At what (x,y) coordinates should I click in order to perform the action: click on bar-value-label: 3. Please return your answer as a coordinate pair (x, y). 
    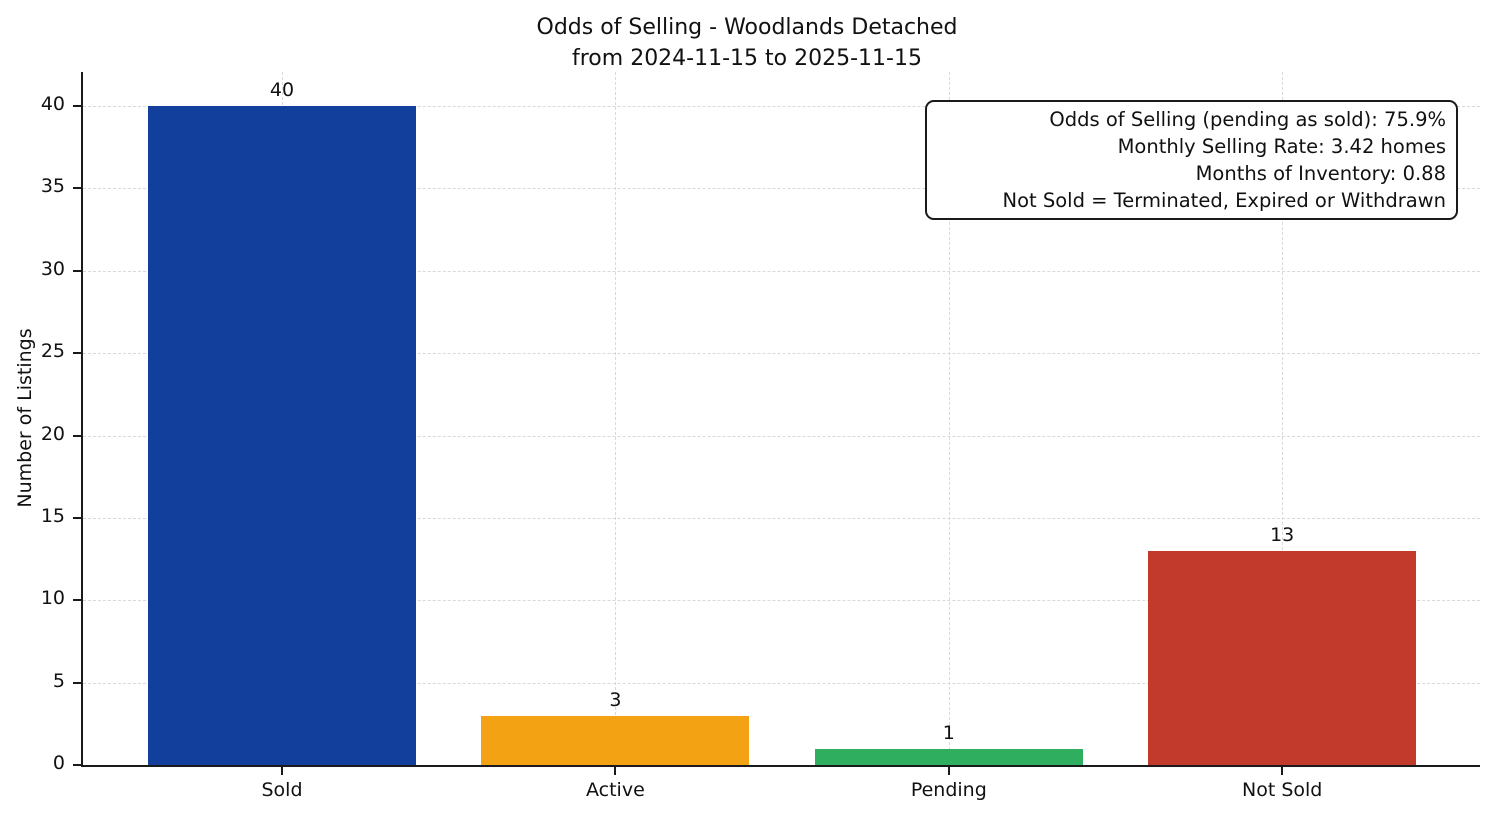
    Looking at the image, I should click on (615, 699).